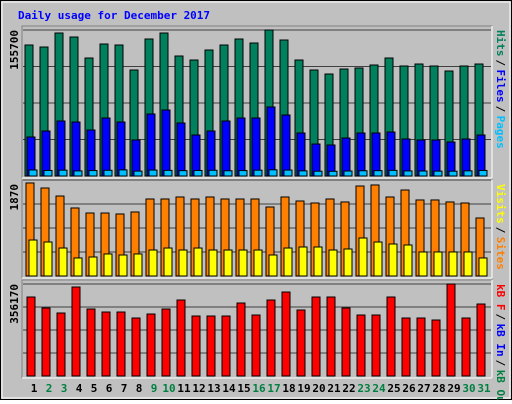  Describe the element at coordinates (109, 388) in the screenshot. I see `x-tick-label: 6` at that location.